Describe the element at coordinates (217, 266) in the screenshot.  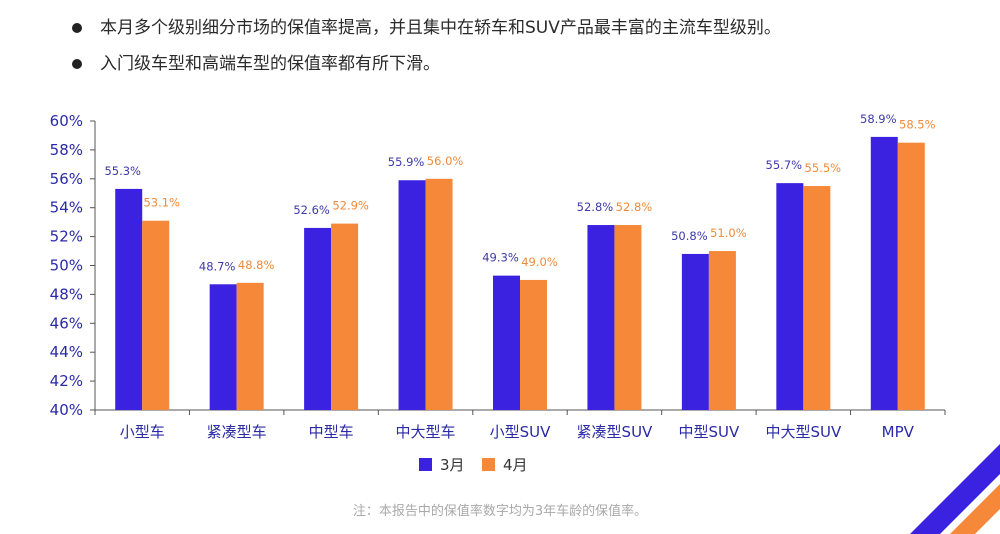
I see `data-label-march: 48.7%` at that location.